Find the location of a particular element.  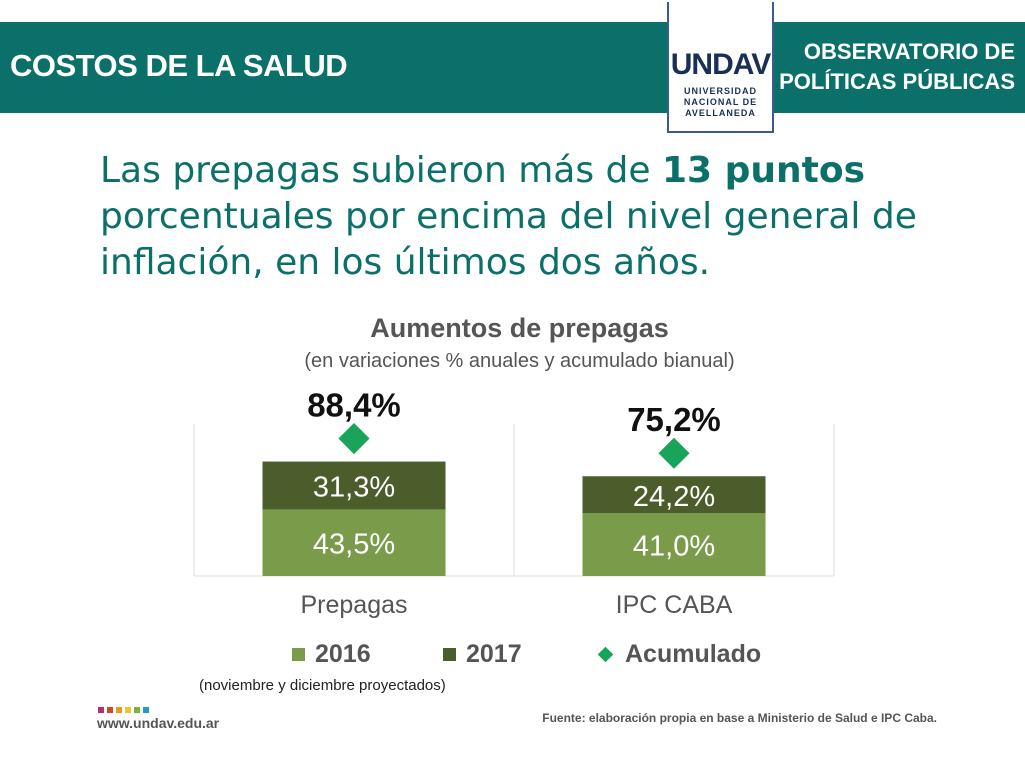

bar-label-2016: 43,5% is located at coordinates (354, 545).